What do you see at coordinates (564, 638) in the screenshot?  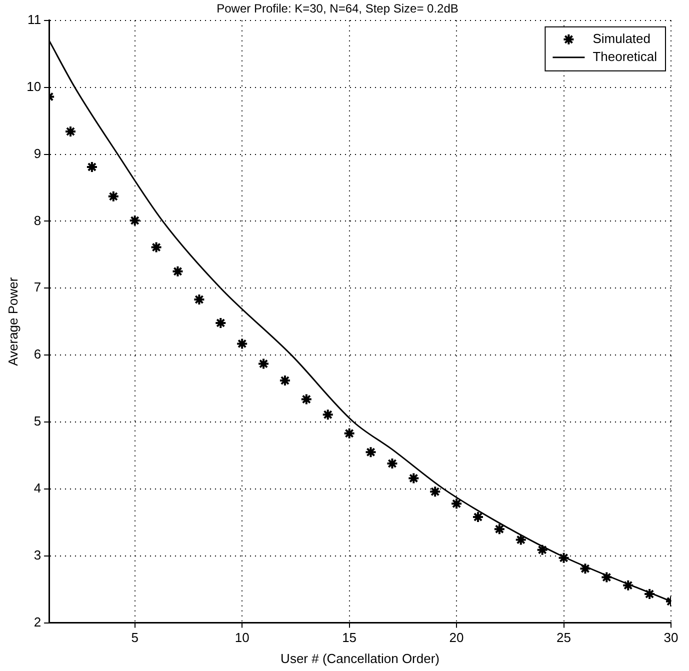 I see `x-tick-label: 25` at bounding box center [564, 638].